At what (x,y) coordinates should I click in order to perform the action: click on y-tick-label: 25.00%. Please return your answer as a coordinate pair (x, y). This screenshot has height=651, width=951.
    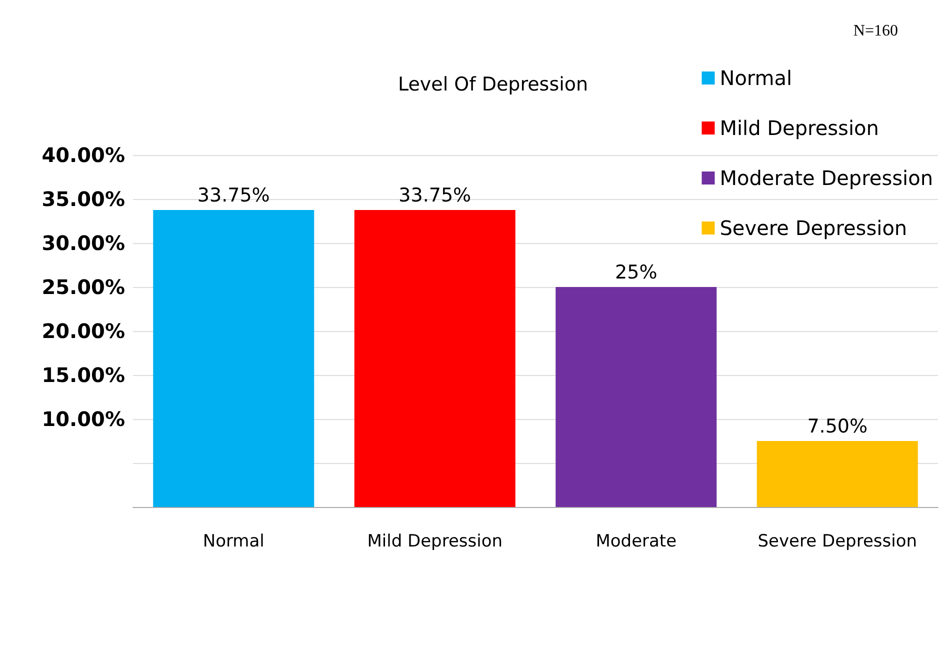
    Looking at the image, I should click on (83, 287).